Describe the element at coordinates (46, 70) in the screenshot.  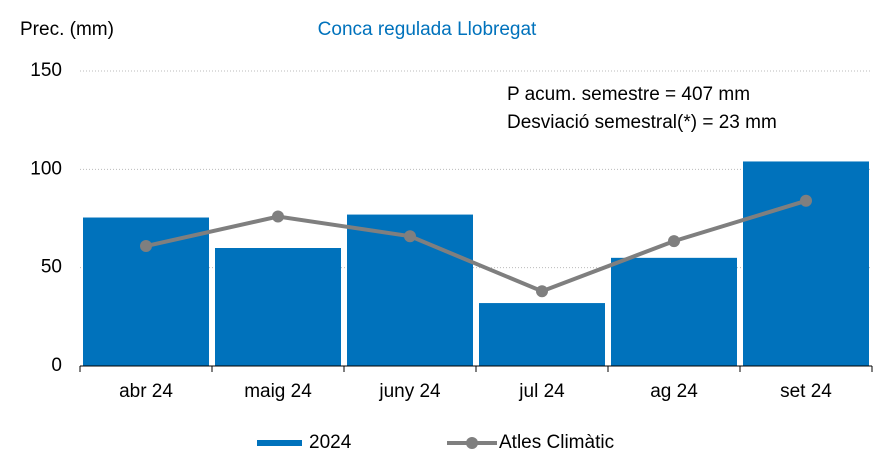
I see `y-tick-label: 150` at that location.